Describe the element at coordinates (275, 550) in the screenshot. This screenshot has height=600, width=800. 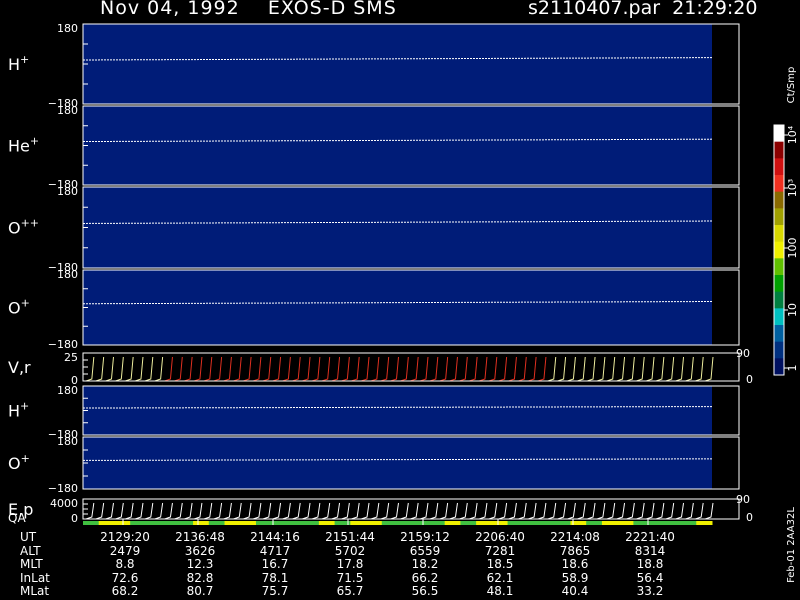
I see `table-cell: 4717` at that location.